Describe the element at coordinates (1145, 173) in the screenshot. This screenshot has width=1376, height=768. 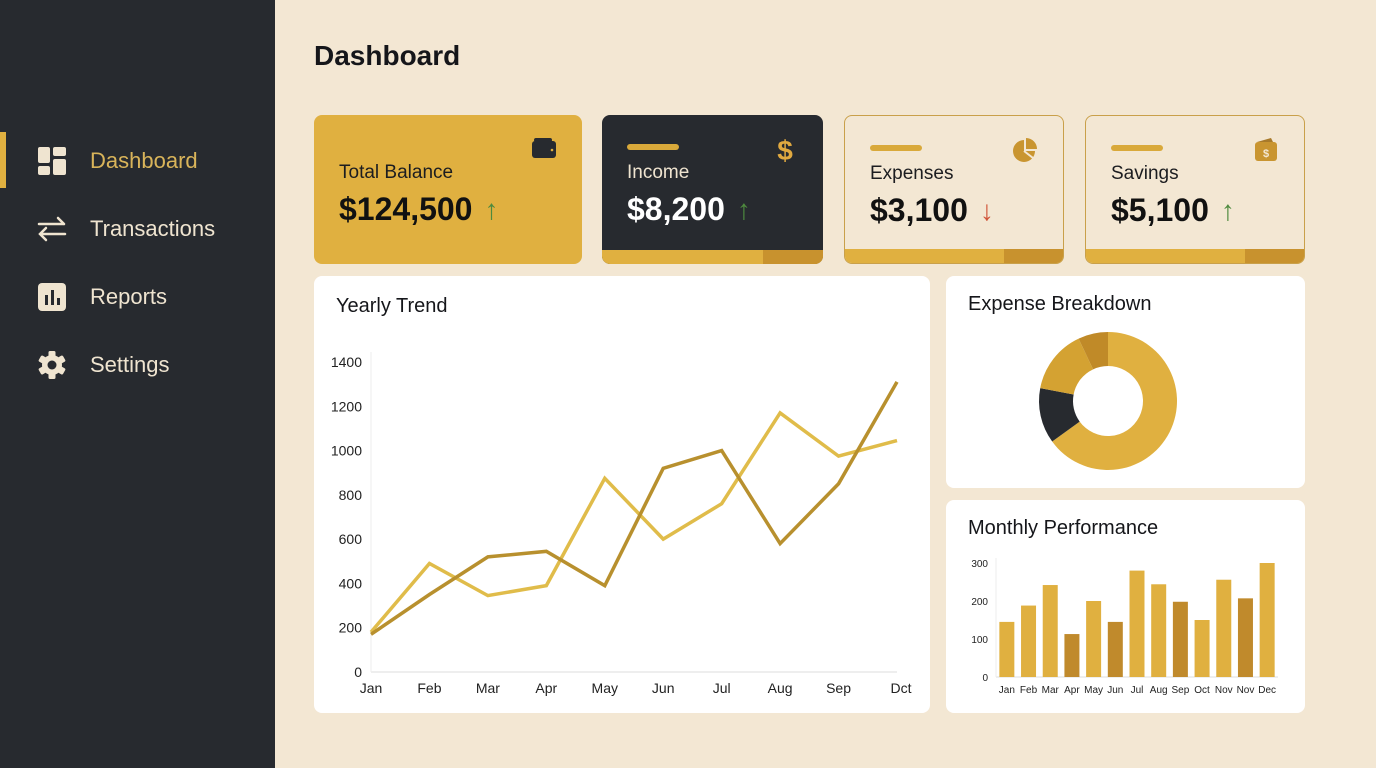
I see `card-title: Savings` at that location.